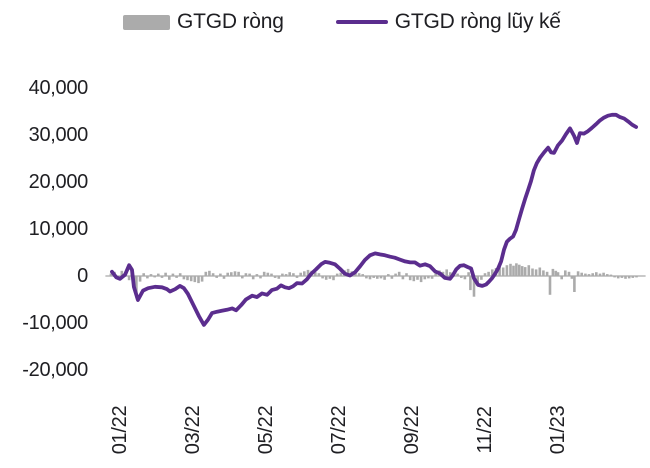  What do you see at coordinates (82, 276) in the screenshot?
I see `y-tick-label: 0` at bounding box center [82, 276].